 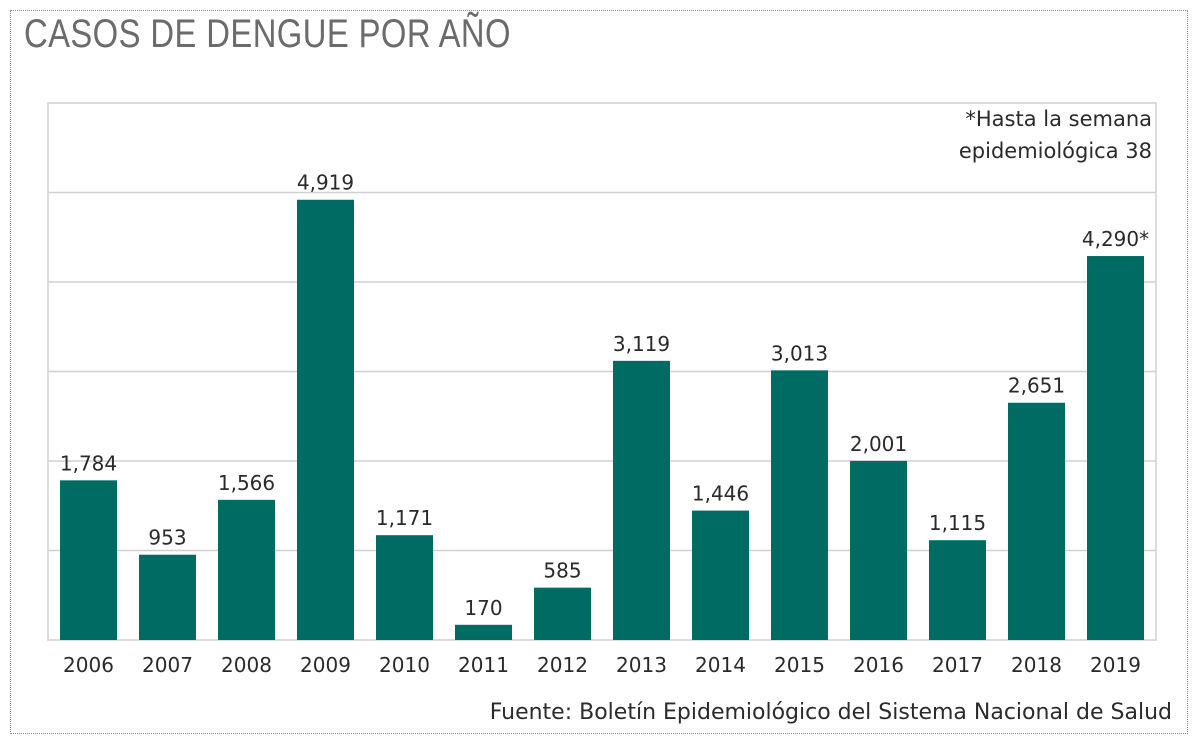 I want to click on data-label-2009: 4,919, so click(x=325, y=183).